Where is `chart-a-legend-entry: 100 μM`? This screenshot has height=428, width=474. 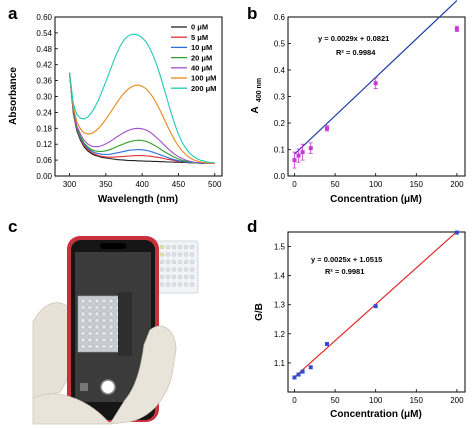
chart-a-legend-entry: 100 μM is located at coordinates (203, 78).